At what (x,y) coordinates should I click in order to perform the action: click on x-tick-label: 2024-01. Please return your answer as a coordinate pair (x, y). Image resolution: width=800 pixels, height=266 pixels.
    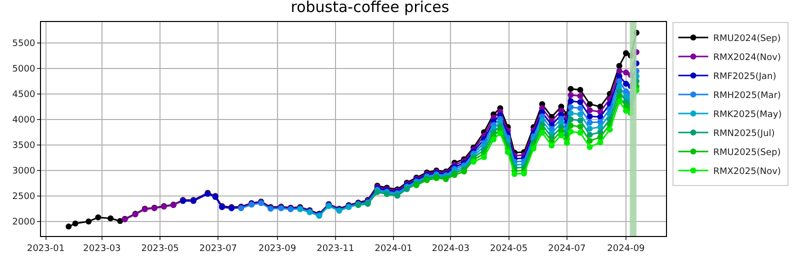
    Looking at the image, I should click on (393, 249).